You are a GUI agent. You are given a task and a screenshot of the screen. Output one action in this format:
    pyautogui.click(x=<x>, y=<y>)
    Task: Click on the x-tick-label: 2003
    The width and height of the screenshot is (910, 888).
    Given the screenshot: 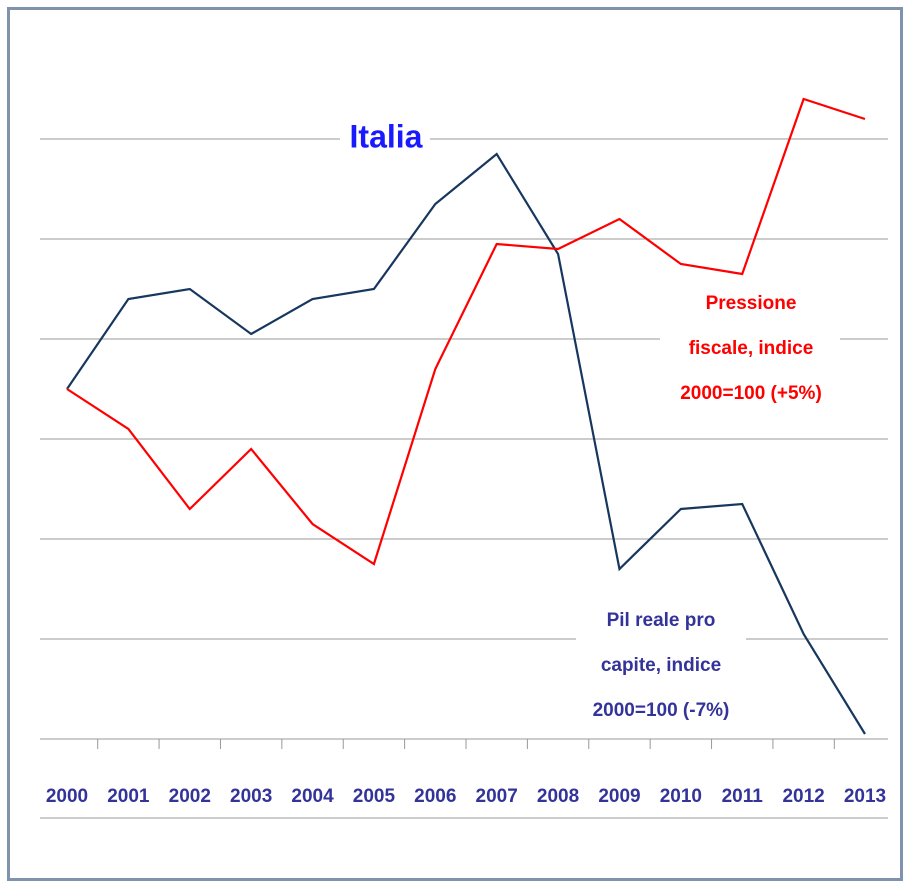 What is the action you would take?
    pyautogui.click(x=251, y=796)
    